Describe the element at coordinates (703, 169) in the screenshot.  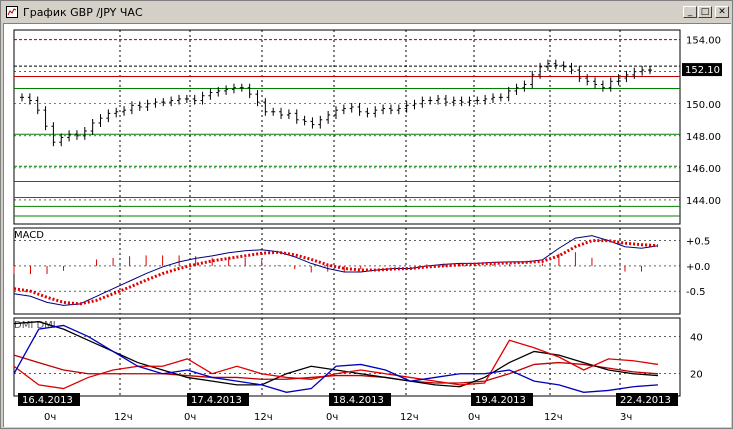
I see `price-tick-label: 146.00` at that location.